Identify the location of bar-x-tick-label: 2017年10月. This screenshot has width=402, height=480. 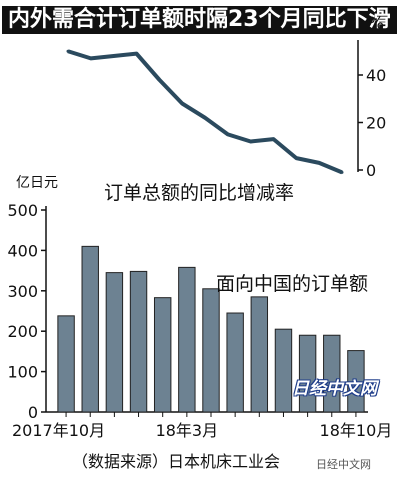
(58, 430).